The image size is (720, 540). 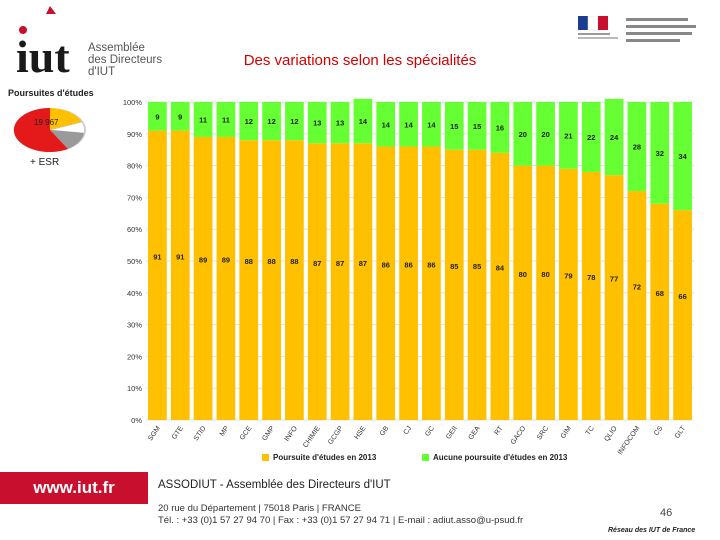 I want to click on data-label-poursuite: 91, so click(x=180, y=256).